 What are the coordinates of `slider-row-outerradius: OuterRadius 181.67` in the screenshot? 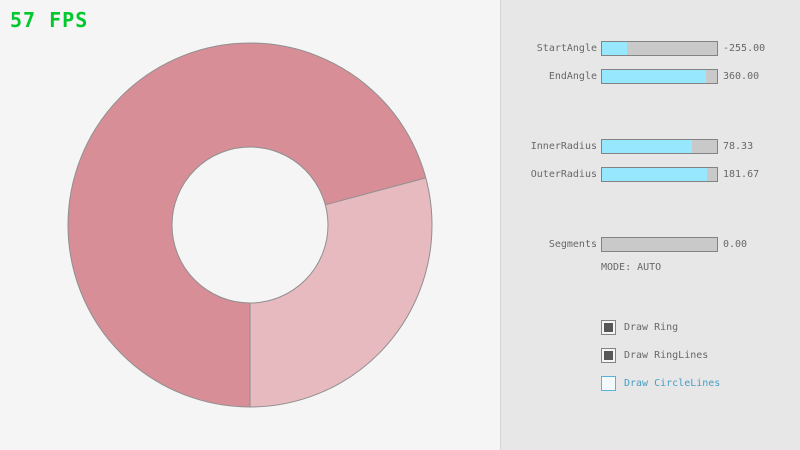 It's located at (650, 174).